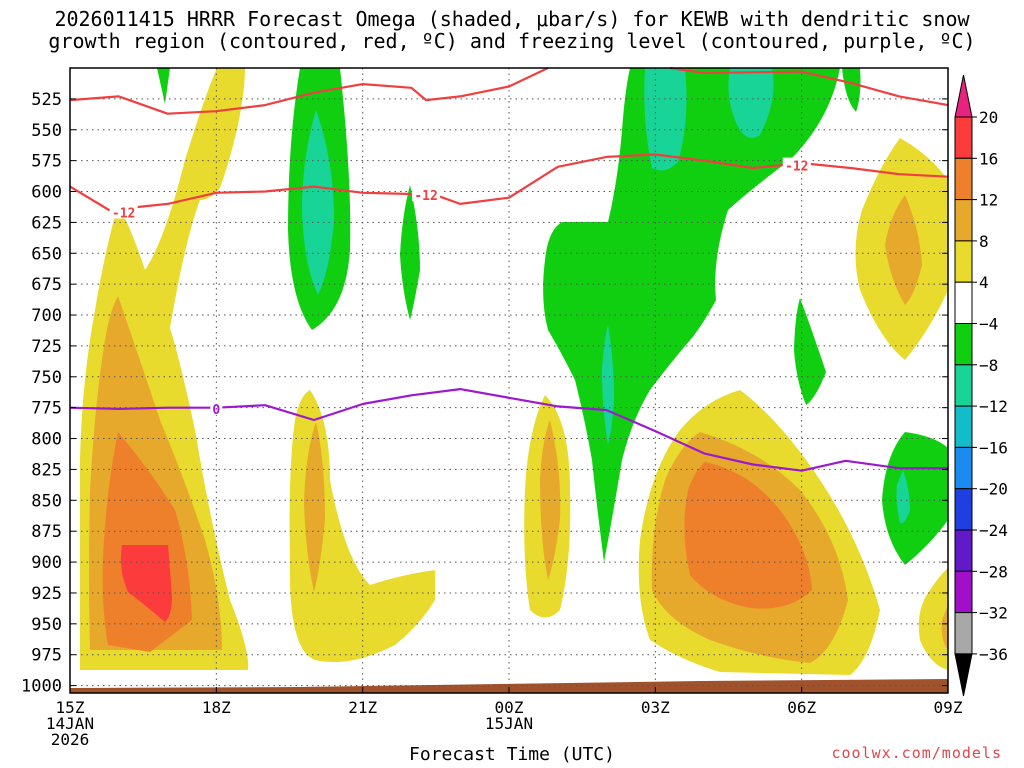 This screenshot has width=1024, height=768. I want to click on y-tick-label: 1000, so click(41, 687).